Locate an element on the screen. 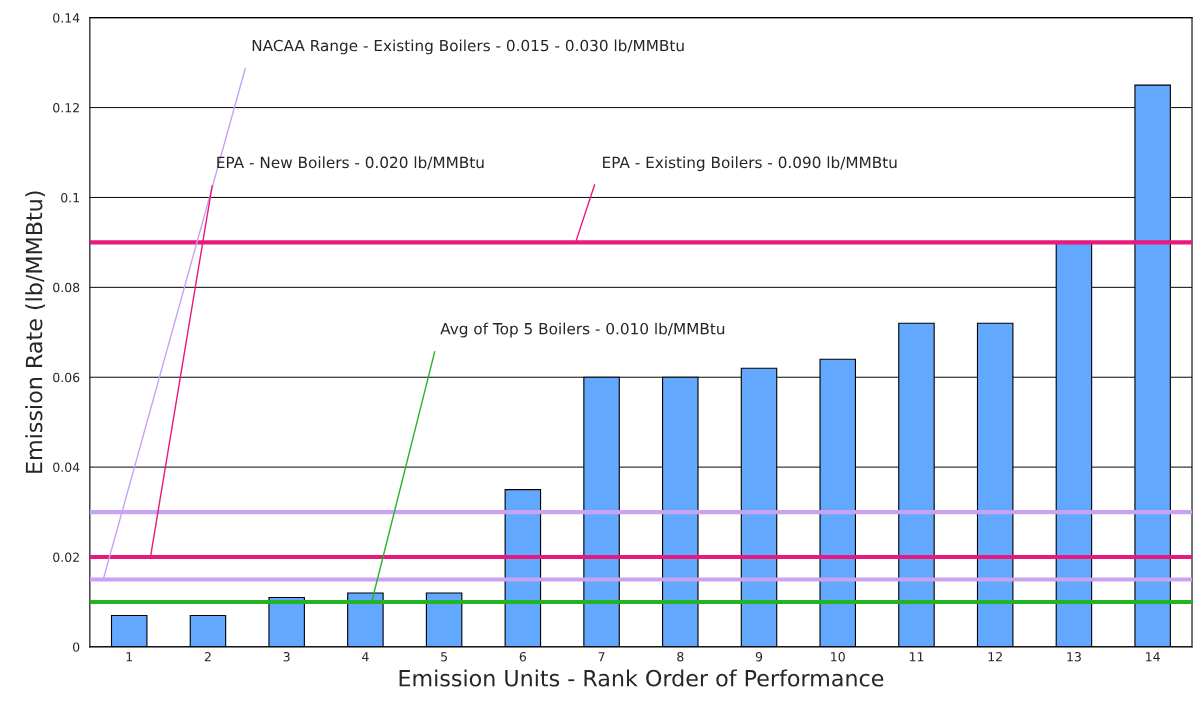 This screenshot has width=1198, height=707. x-tick-label: 2 is located at coordinates (207, 656).